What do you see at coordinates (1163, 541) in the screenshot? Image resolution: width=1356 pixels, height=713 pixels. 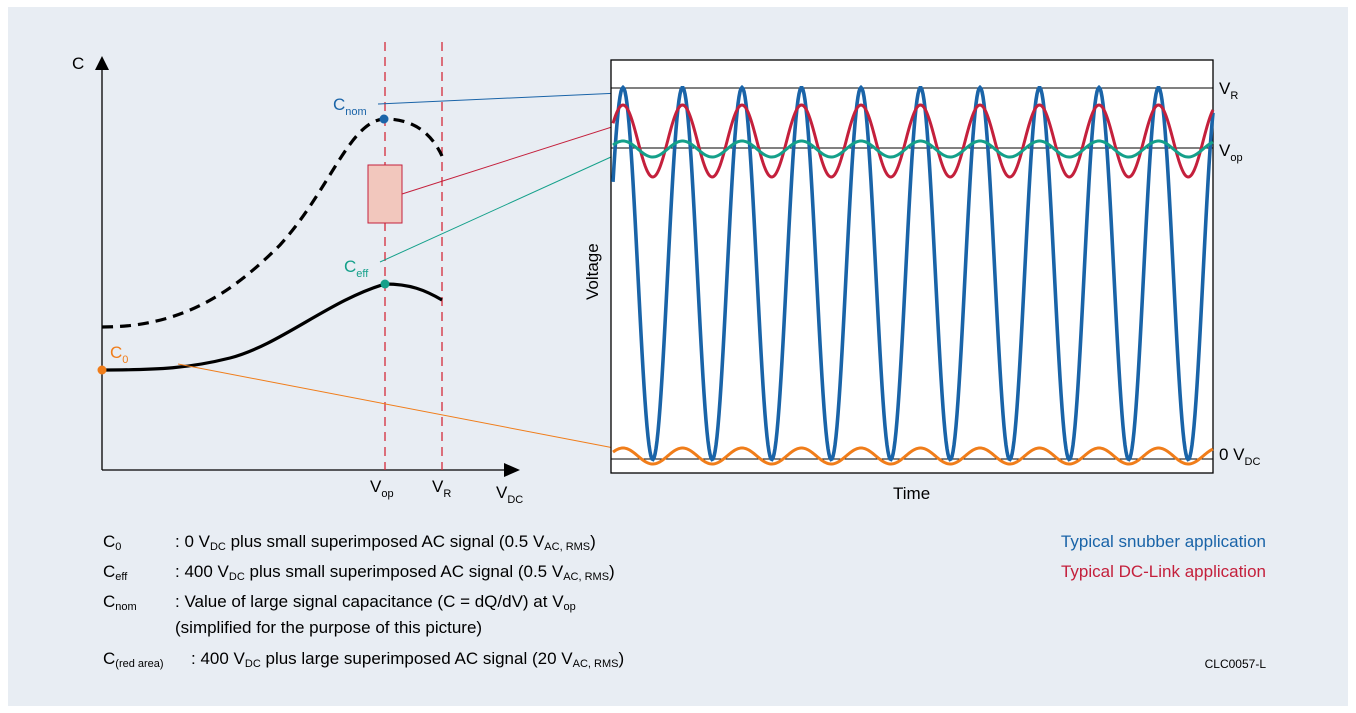 I see `snubber-application-label: Typical snubber application` at bounding box center [1163, 541].